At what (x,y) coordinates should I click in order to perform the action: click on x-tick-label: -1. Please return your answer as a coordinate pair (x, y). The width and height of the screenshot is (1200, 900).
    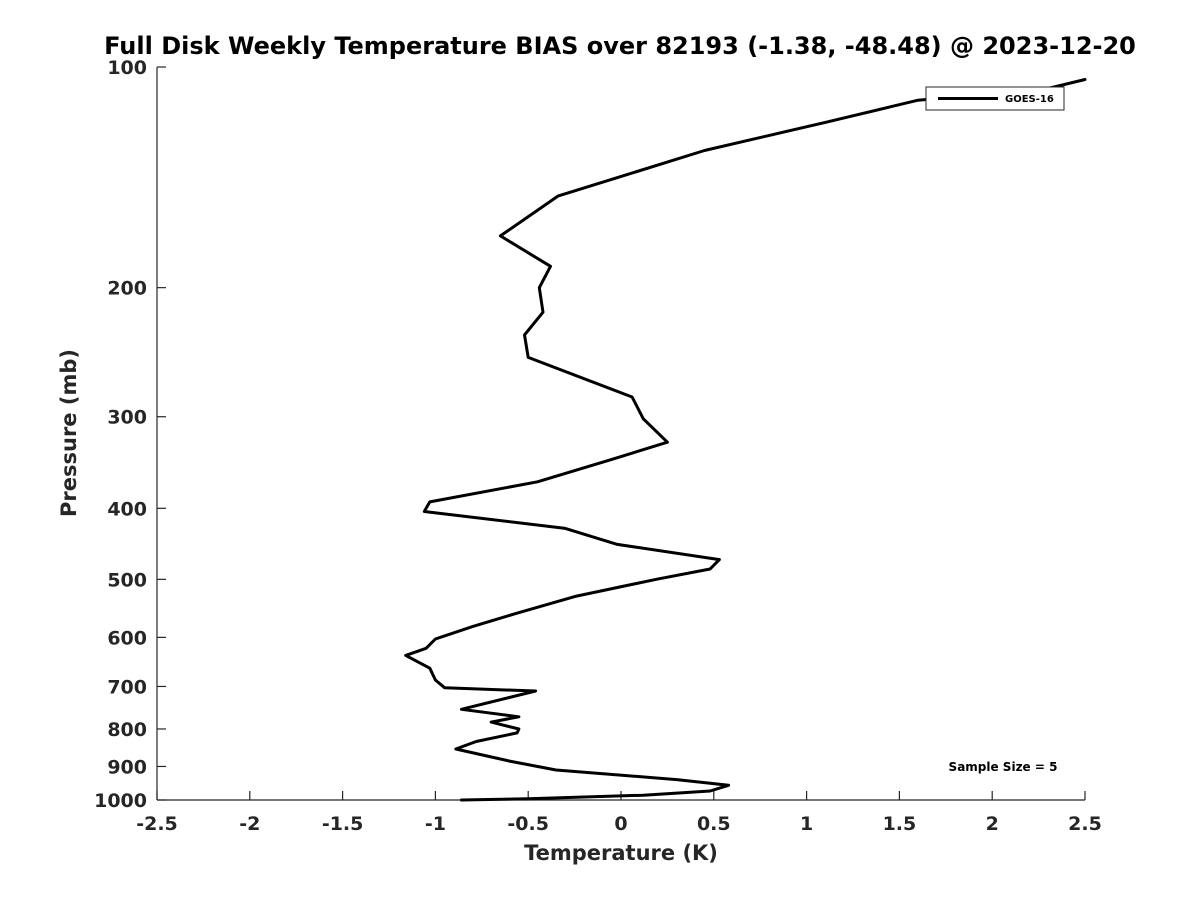
    Looking at the image, I should click on (435, 824).